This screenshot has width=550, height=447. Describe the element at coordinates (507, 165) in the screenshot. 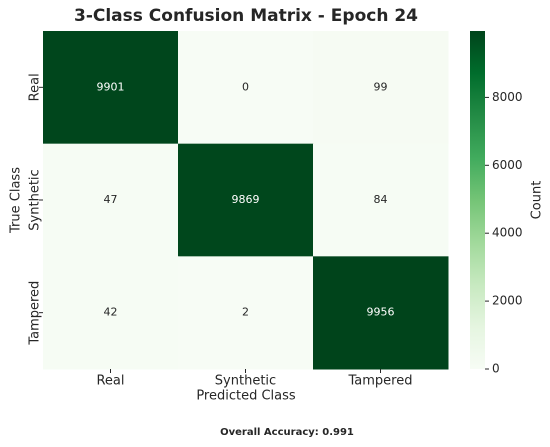

I see `colorbar-tick-label: 6000` at that location.